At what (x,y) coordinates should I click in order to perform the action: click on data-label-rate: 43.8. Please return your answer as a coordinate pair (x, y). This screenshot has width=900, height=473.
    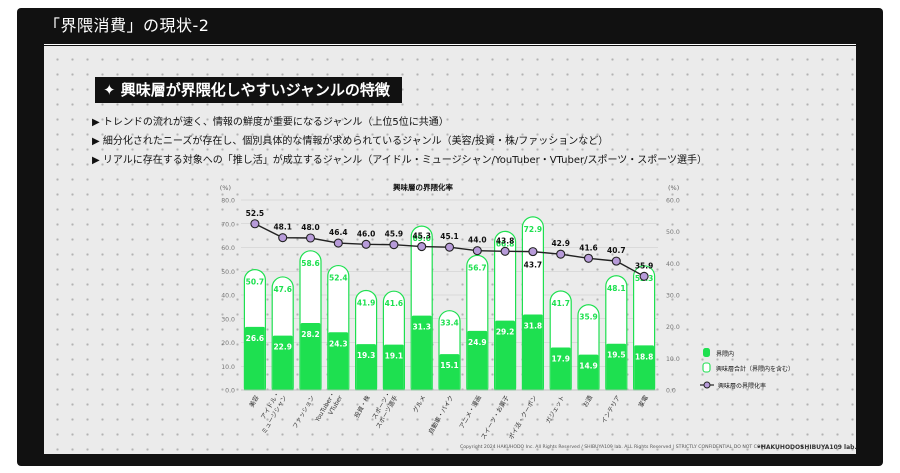
    Looking at the image, I should click on (505, 240).